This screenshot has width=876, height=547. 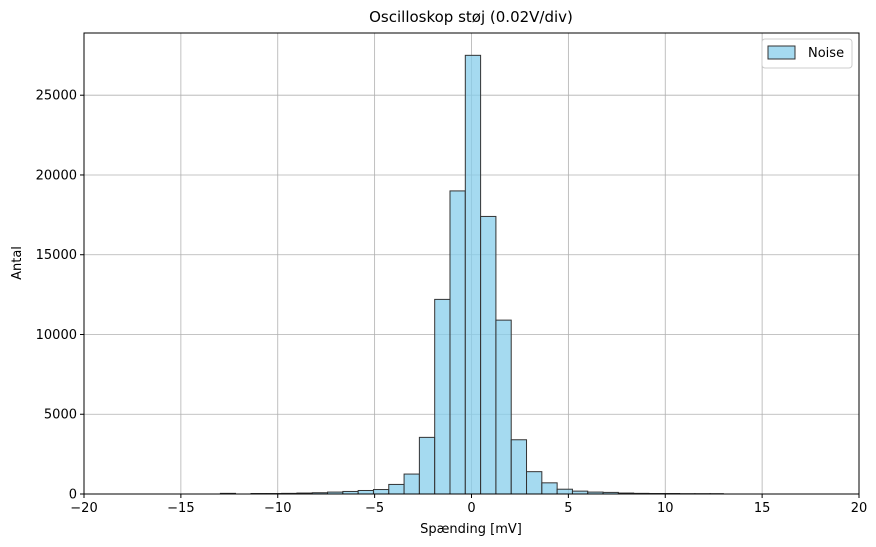 What do you see at coordinates (859, 508) in the screenshot?
I see `x-tick-label: 20` at bounding box center [859, 508].